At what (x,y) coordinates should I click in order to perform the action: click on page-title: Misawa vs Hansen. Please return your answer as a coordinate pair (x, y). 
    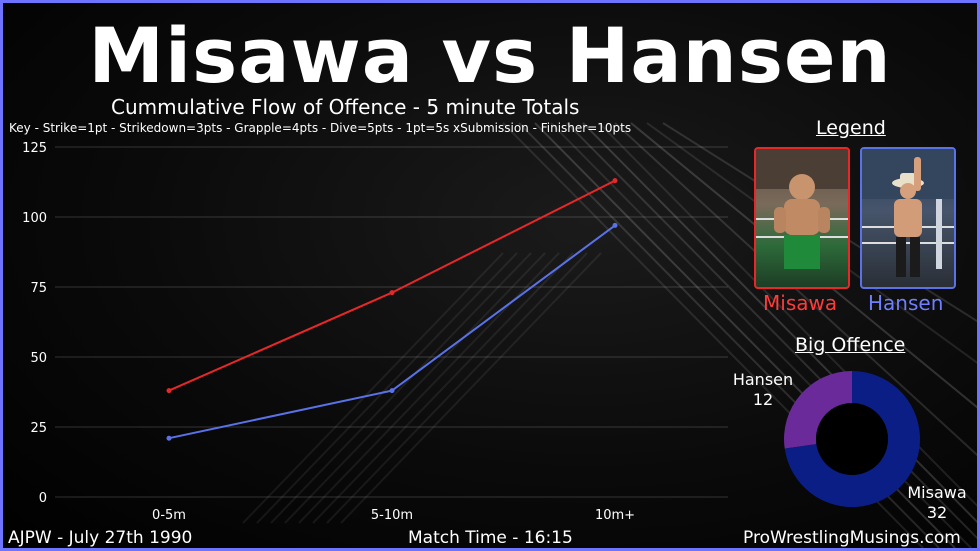
    Looking at the image, I should click on (490, 55).